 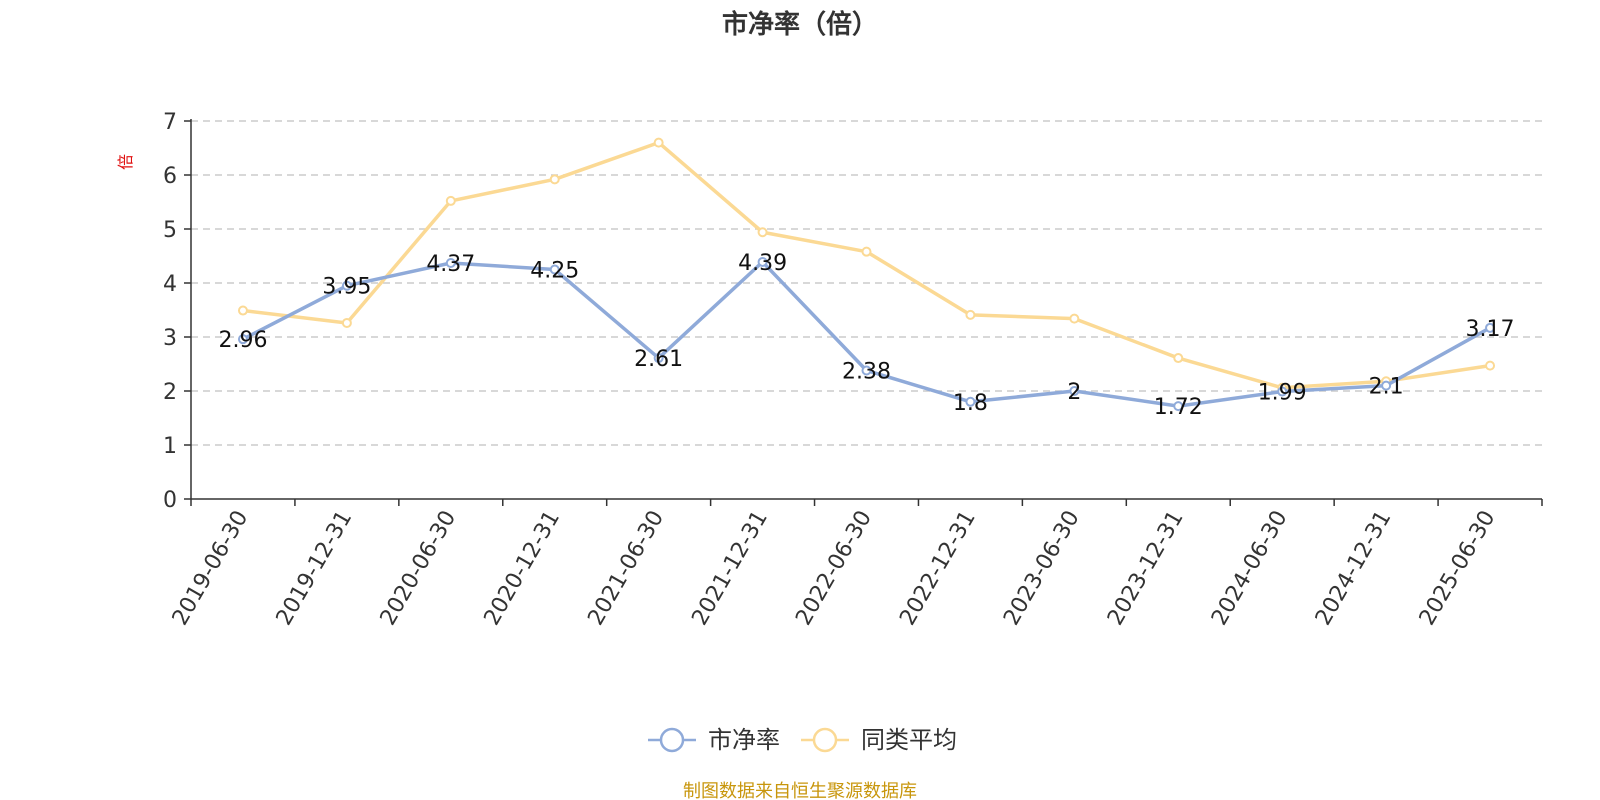 I want to click on chart-title: 市净率（倍）, so click(x=800, y=24).